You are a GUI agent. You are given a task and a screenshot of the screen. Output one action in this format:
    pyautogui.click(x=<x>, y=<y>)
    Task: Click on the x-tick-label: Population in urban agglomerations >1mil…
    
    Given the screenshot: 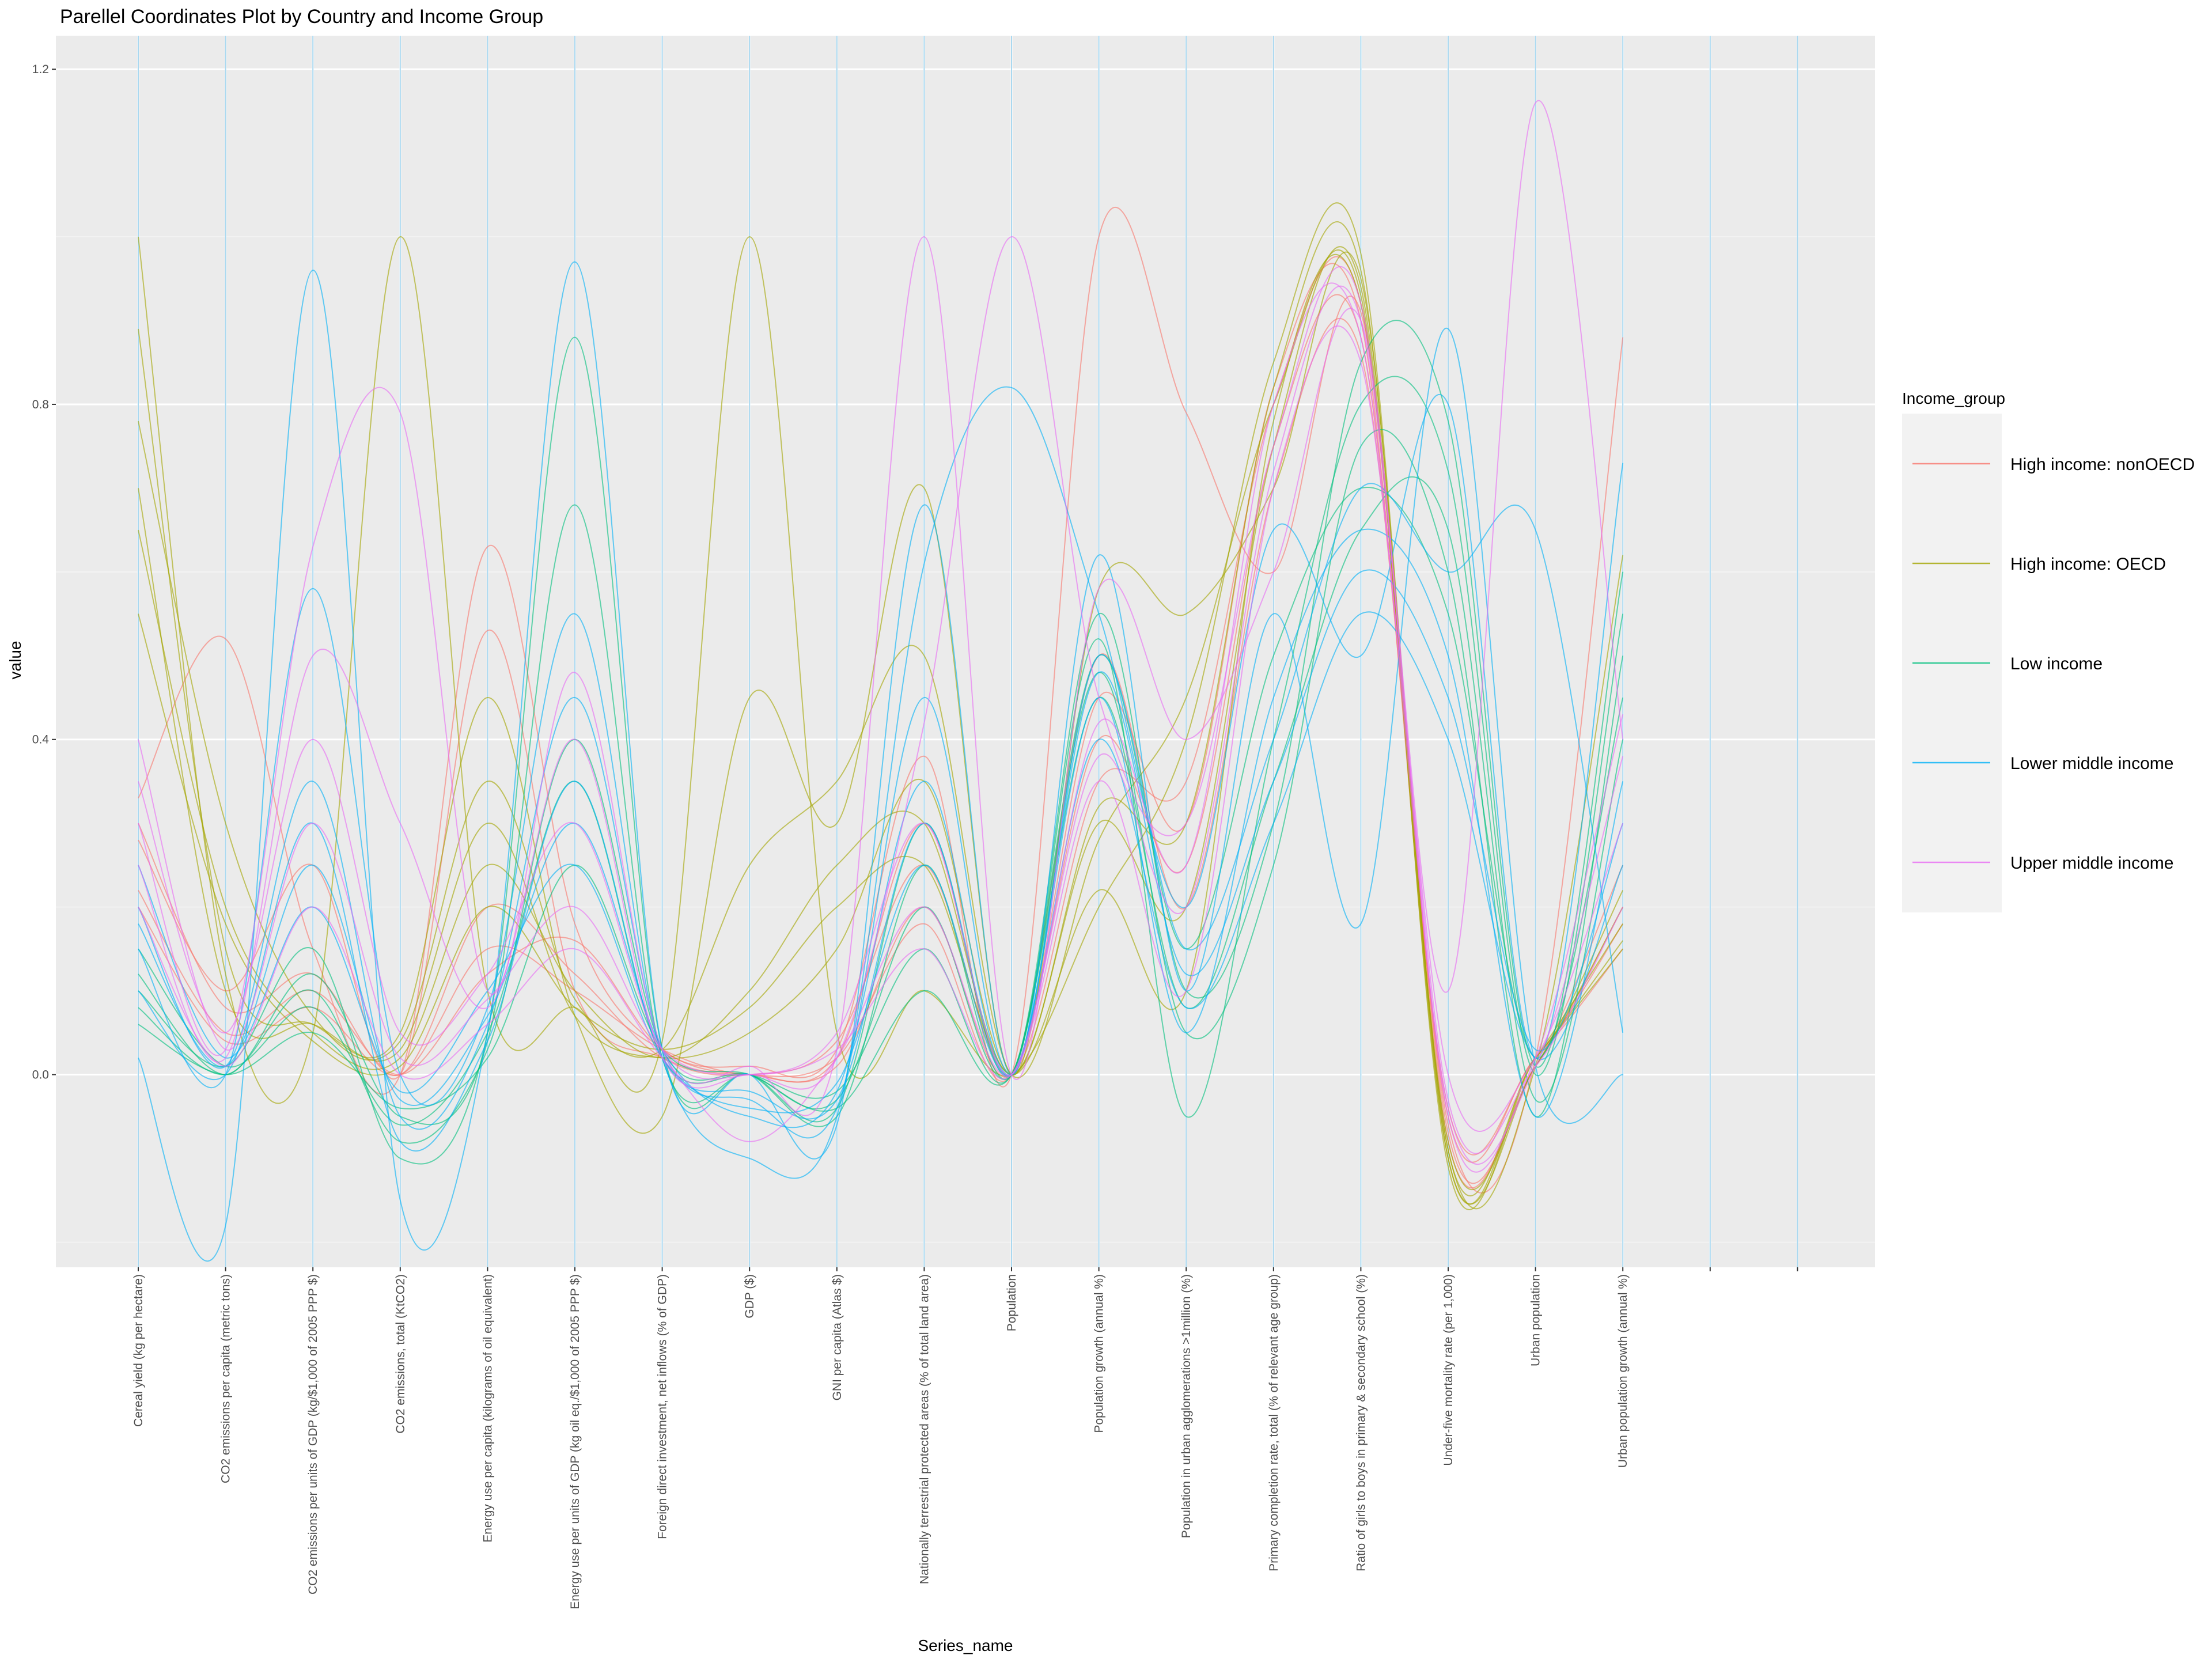 What is the action you would take?
    pyautogui.click(x=1186, y=1406)
    